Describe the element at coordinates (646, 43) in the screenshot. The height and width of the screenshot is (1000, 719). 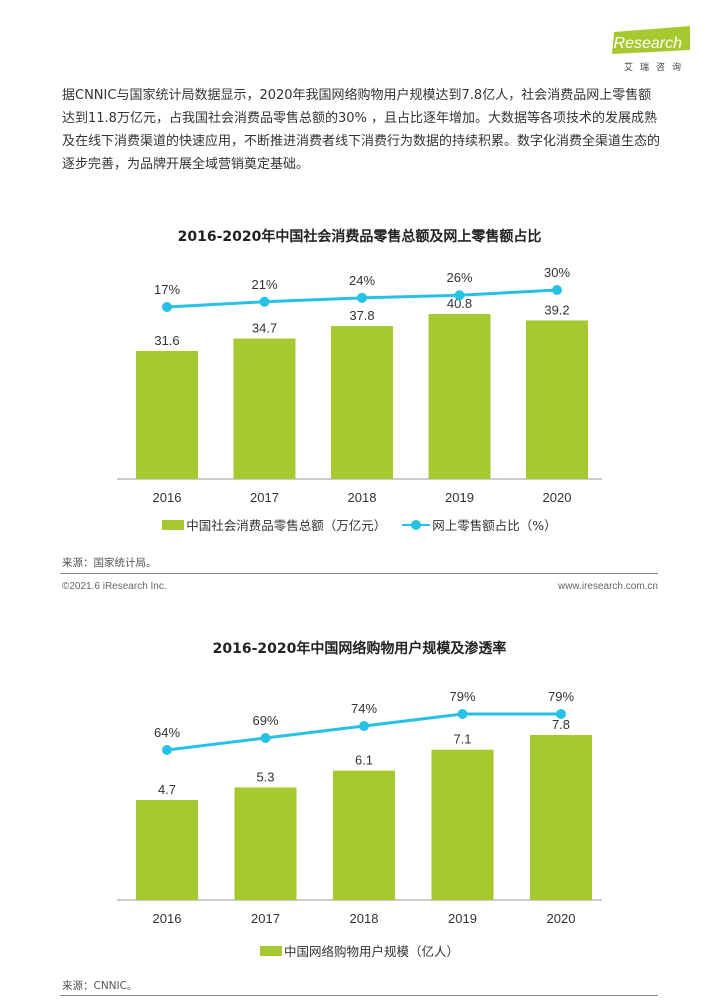
I see `logo-text: iResearch` at that location.